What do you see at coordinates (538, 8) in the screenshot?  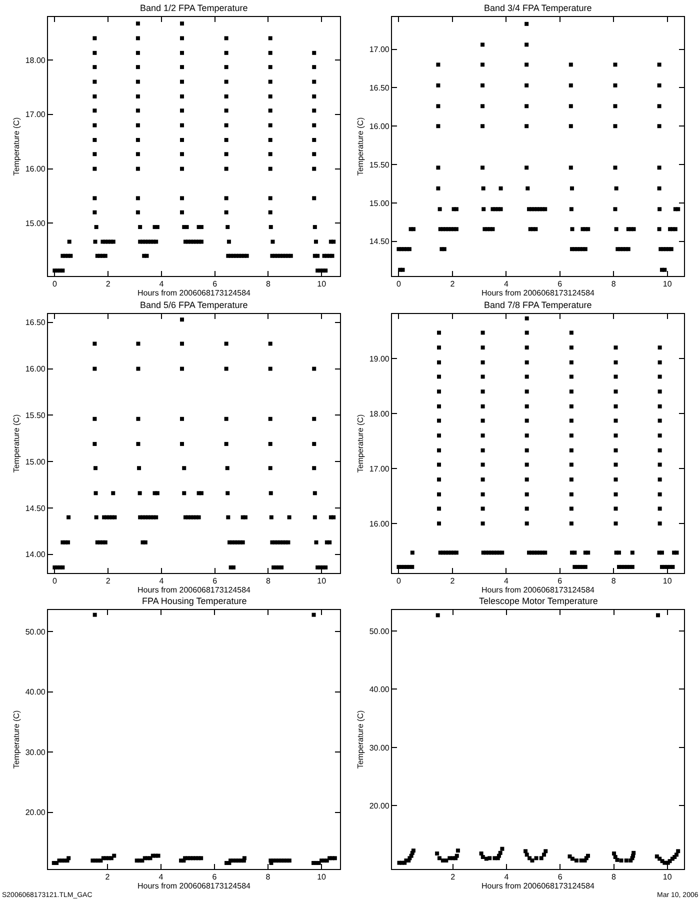 I see `chart-title: Band 3/4 FPA Temperature` at bounding box center [538, 8].